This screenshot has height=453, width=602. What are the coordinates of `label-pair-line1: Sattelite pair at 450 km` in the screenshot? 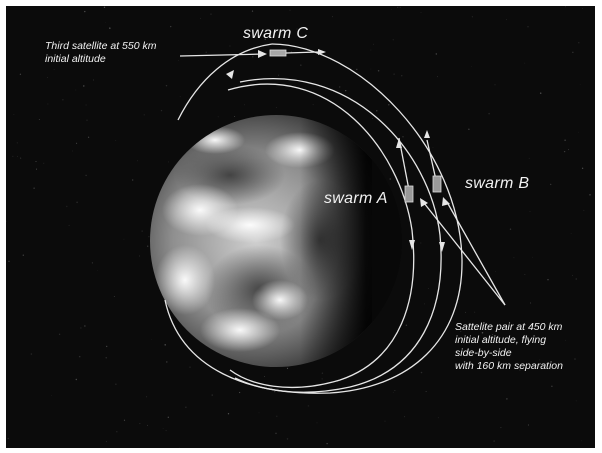 It's located at (509, 327).